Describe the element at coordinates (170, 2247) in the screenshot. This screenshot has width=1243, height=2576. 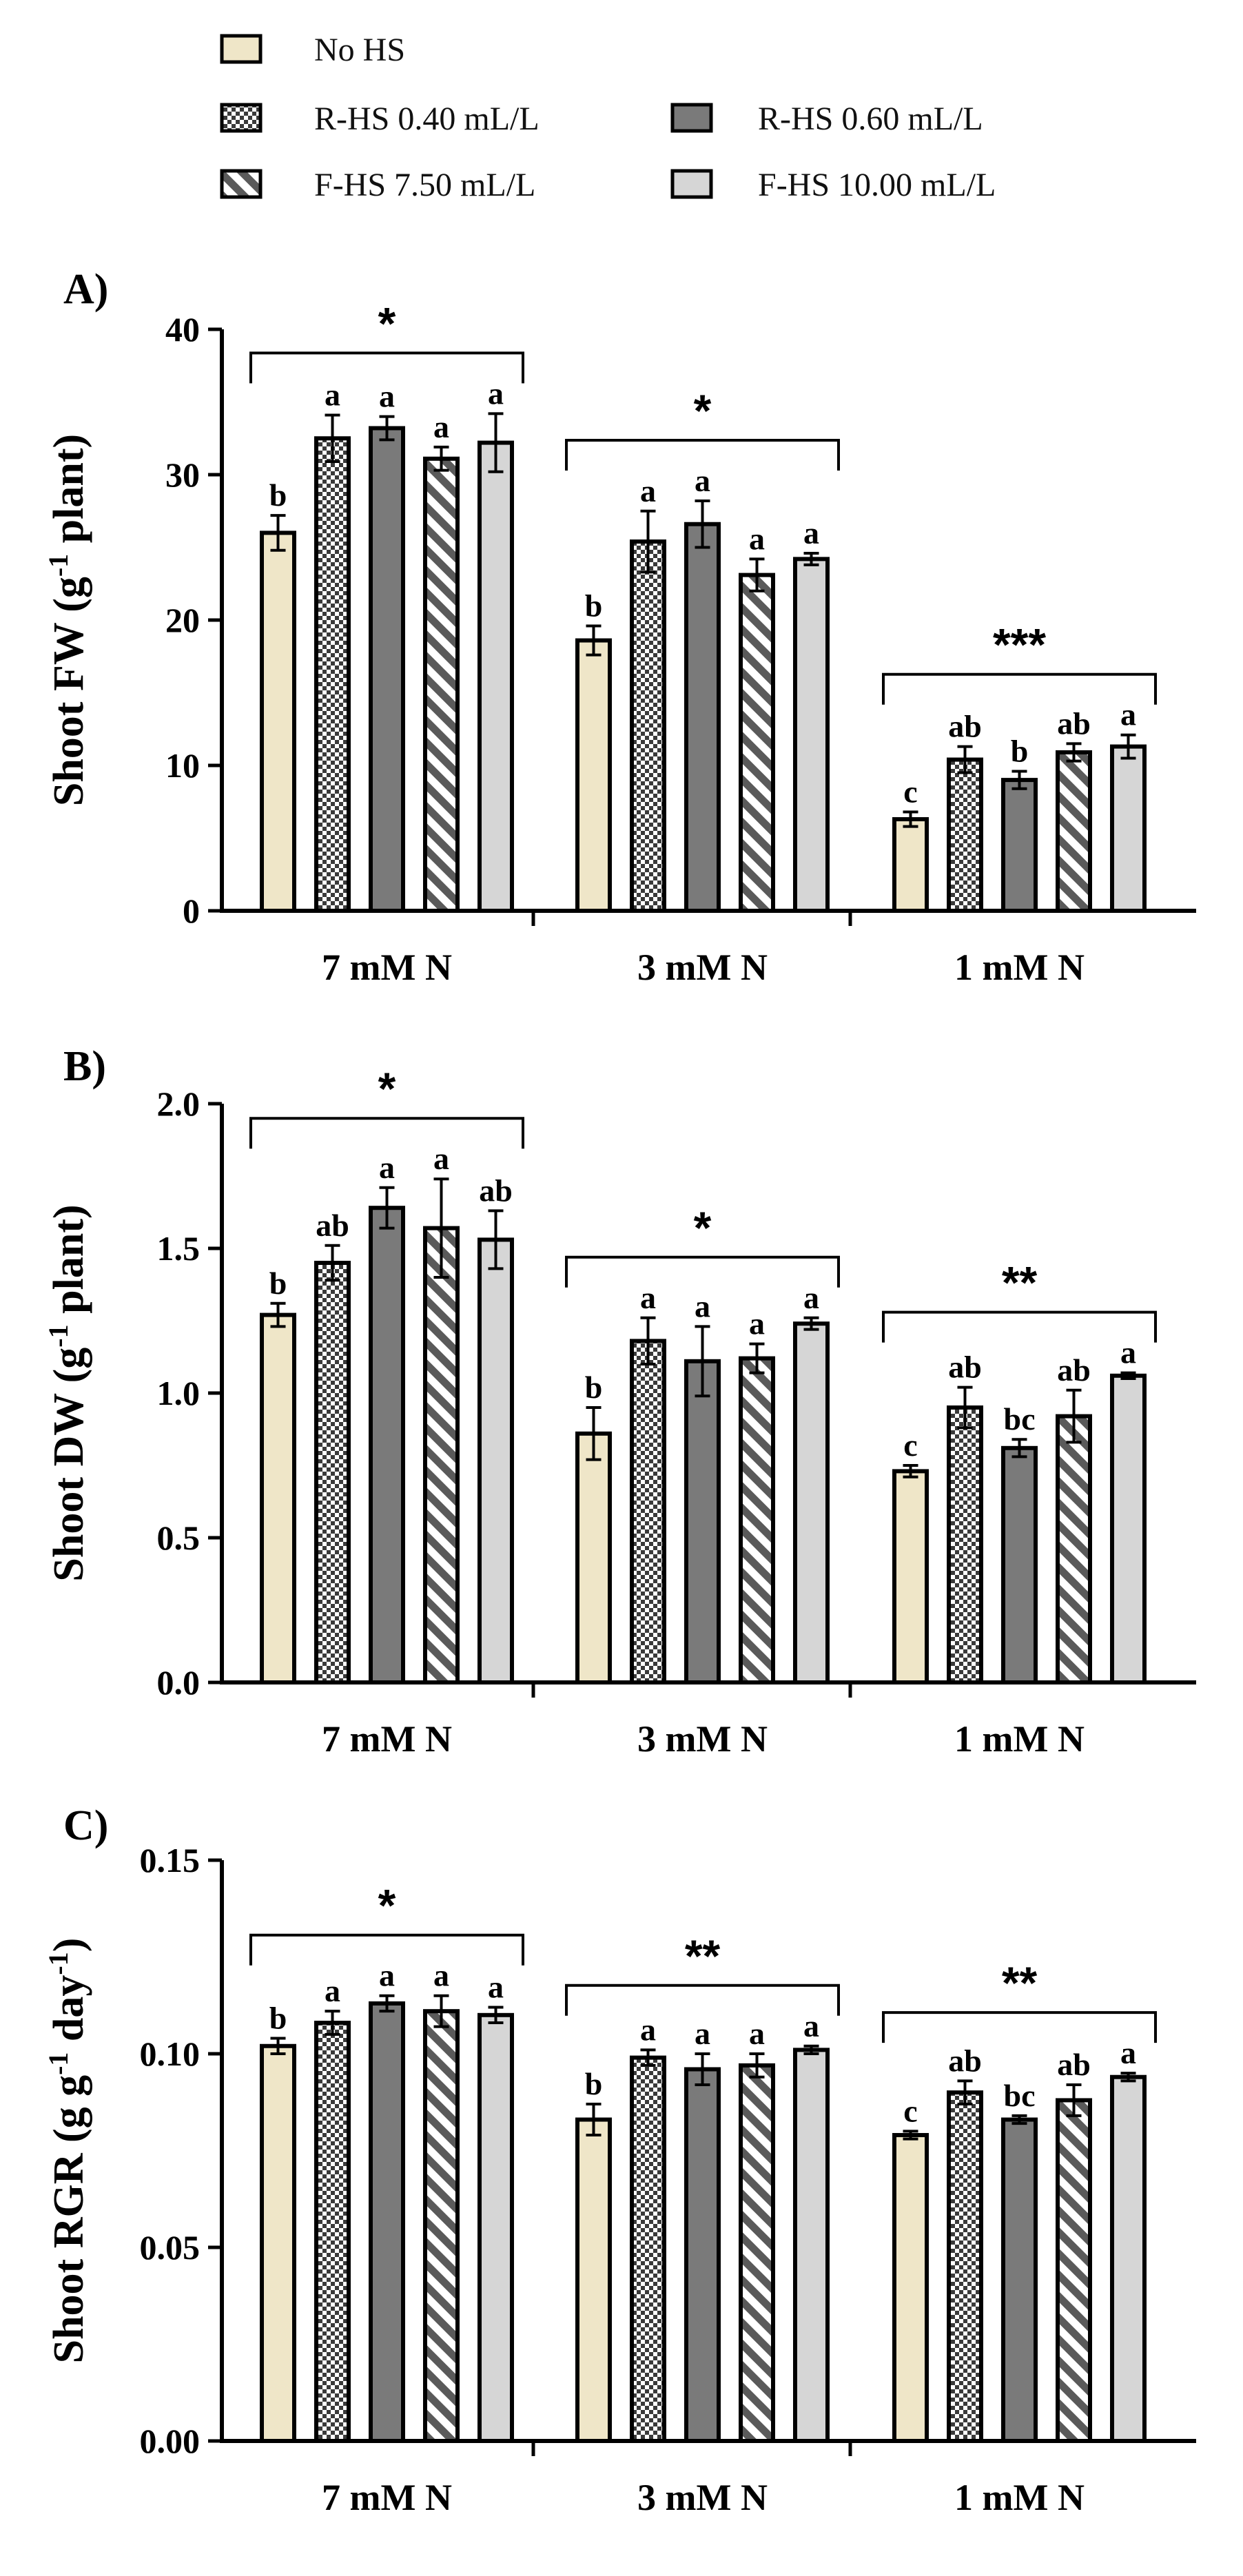
I see `y-tick-label: 0.05` at that location.